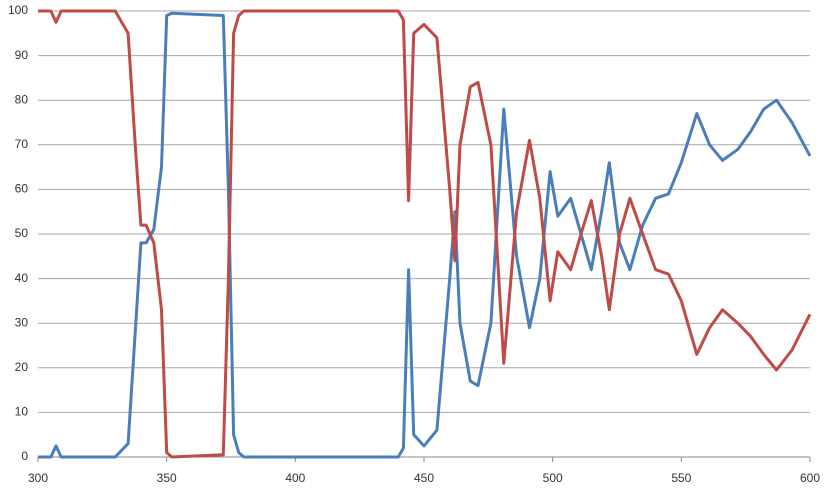  Describe the element at coordinates (810, 478) in the screenshot. I see `x-tick-label: 600` at that location.